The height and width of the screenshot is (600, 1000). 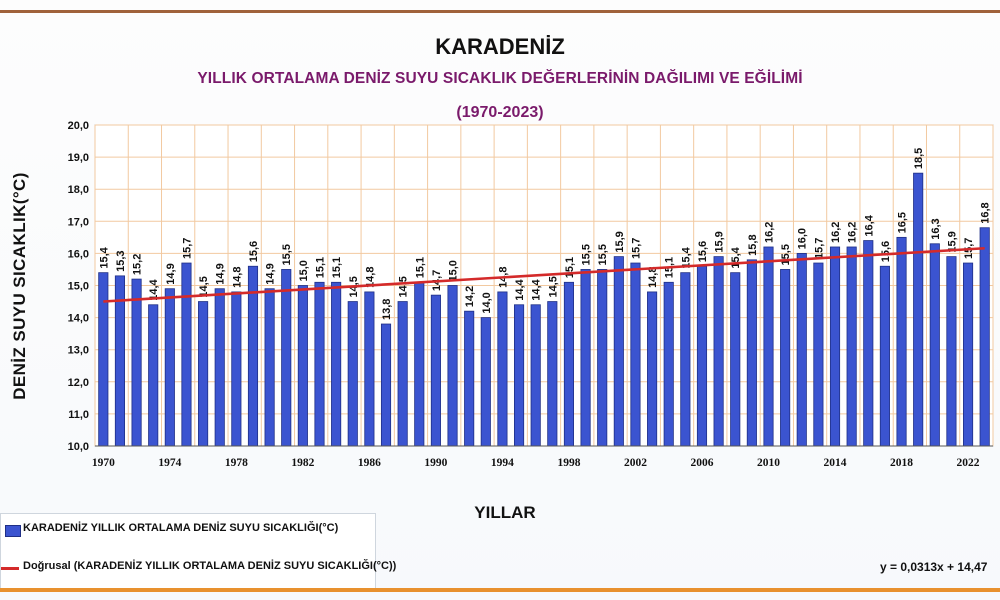 What do you see at coordinates (500, 11) in the screenshot?
I see `top-rule` at bounding box center [500, 11].